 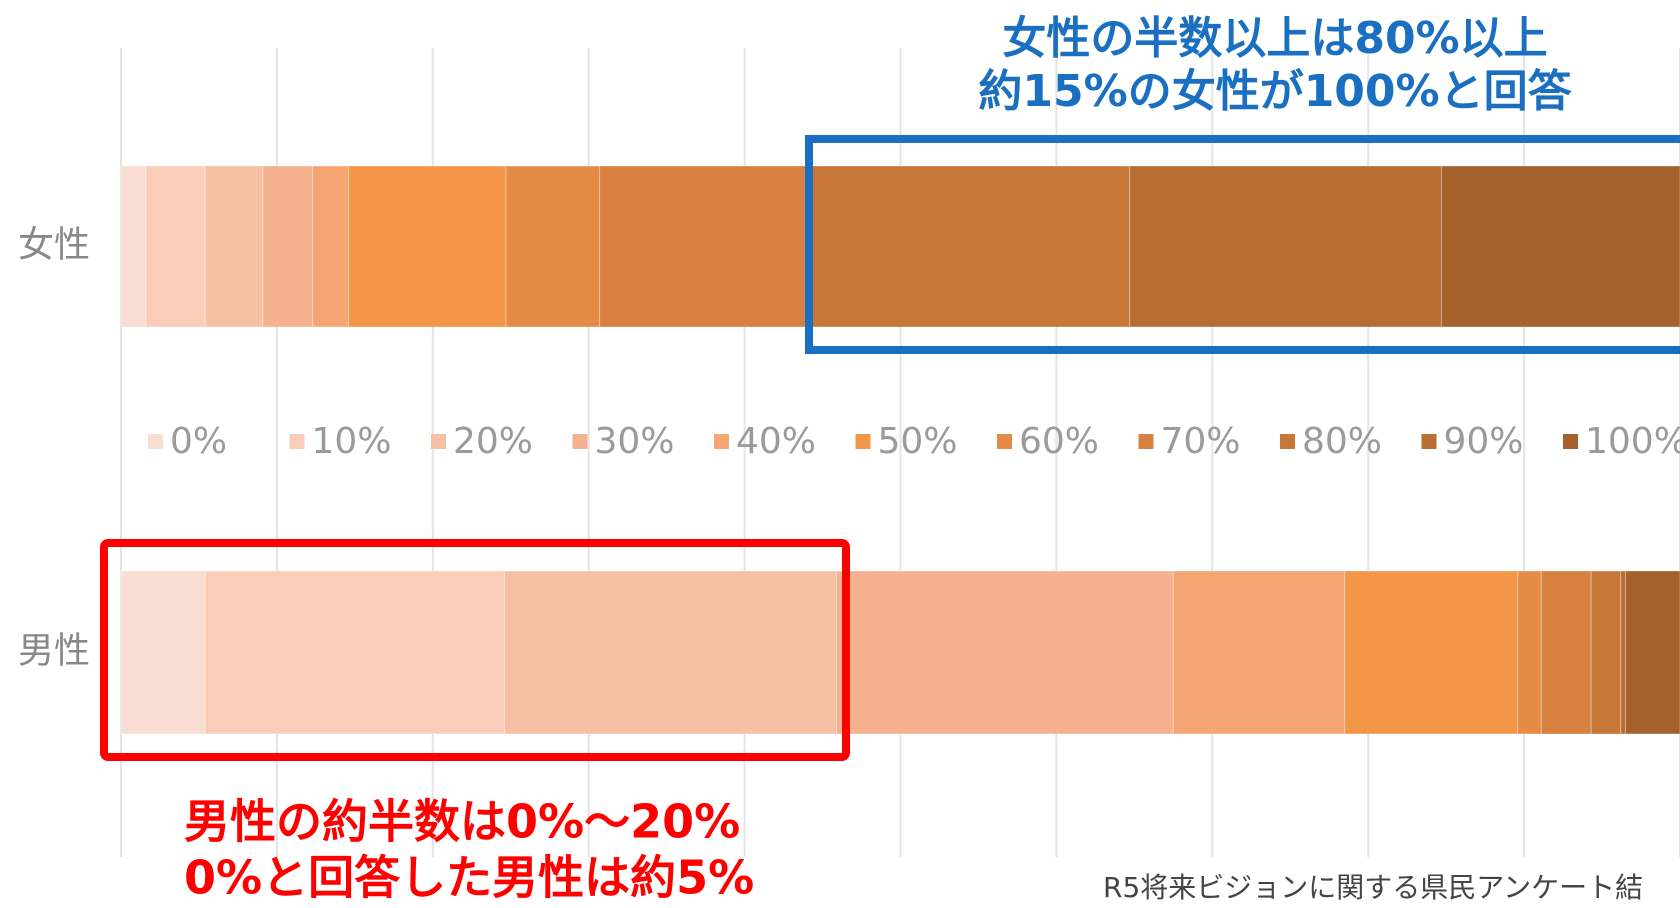 What do you see at coordinates (1274, 38) in the screenshot?
I see `annotation: 女性の半数以上は80%以上` at bounding box center [1274, 38].